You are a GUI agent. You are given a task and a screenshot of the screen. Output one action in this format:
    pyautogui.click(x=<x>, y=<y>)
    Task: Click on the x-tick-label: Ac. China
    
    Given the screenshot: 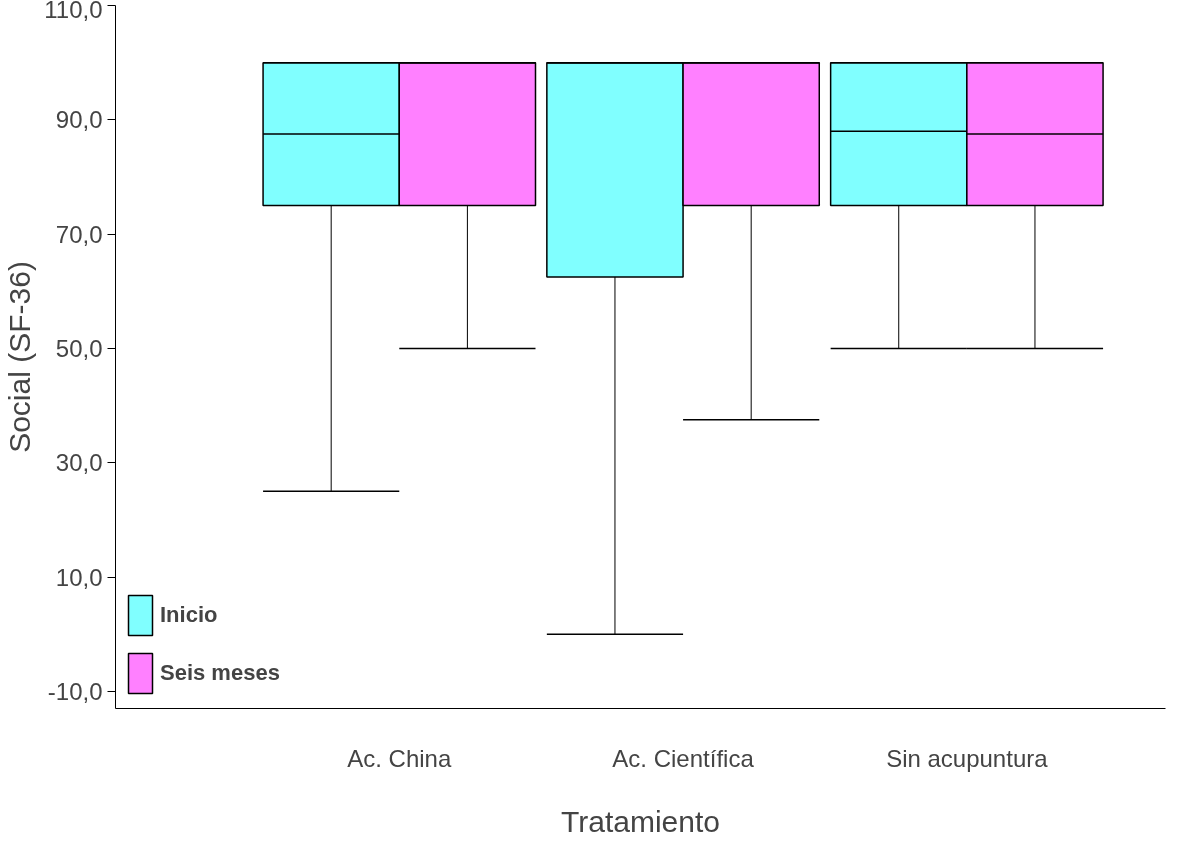 What is the action you would take?
    pyautogui.click(x=399, y=758)
    